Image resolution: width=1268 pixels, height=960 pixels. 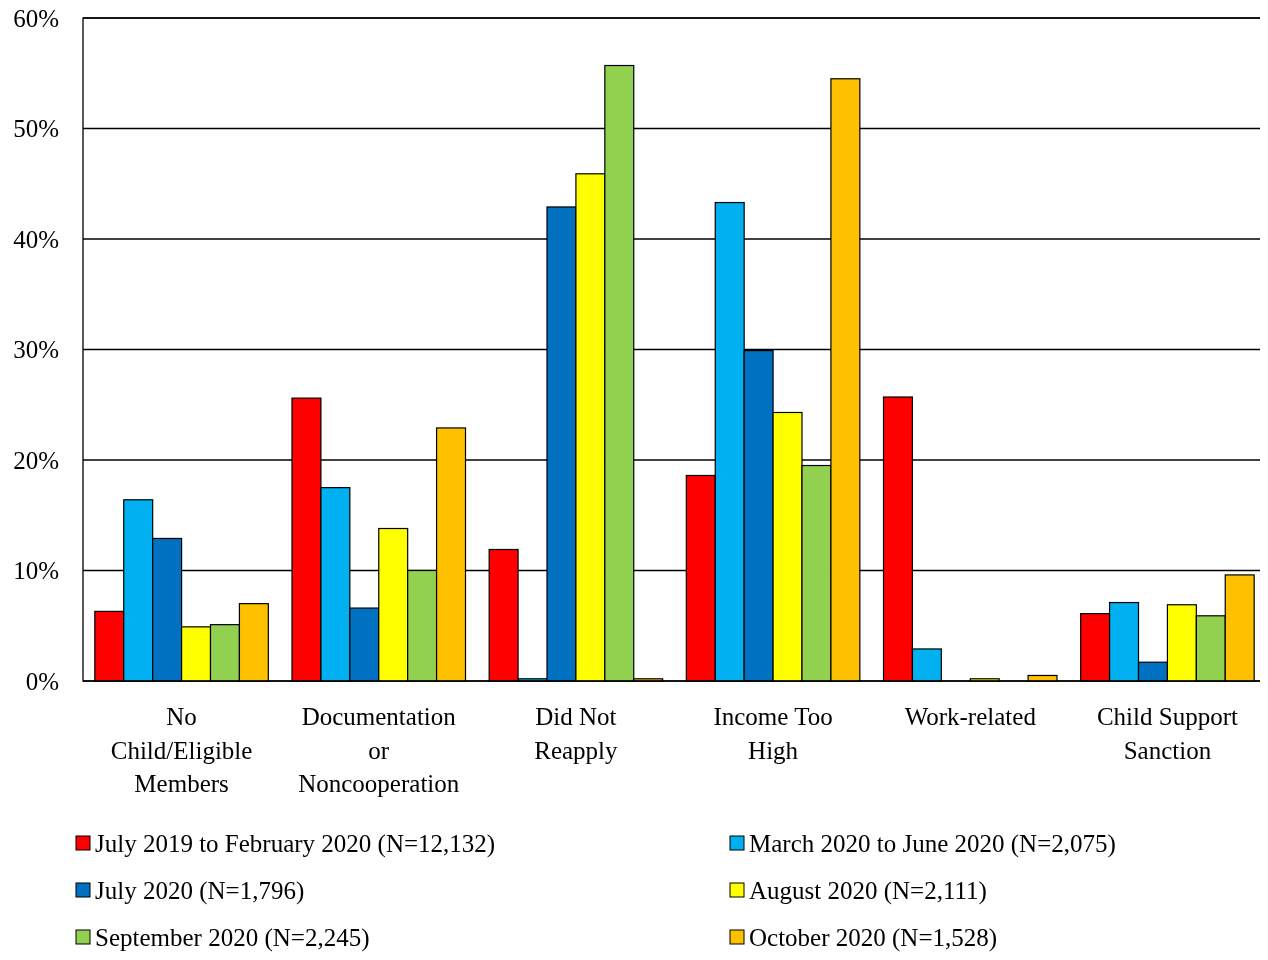 I want to click on legend-label: October 2020 (N=1,528), so click(x=873, y=937).